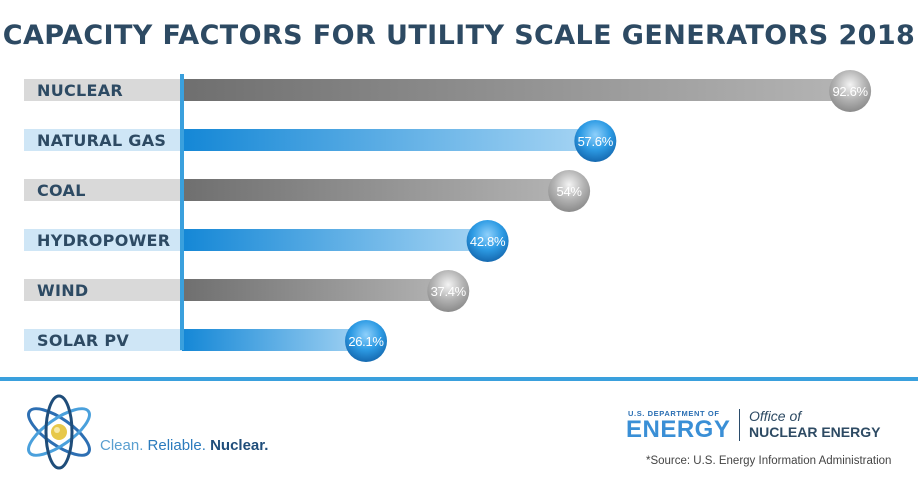 The width and height of the screenshot is (918, 482). Describe the element at coordinates (62, 290) in the screenshot. I see `category-label: WIND` at that location.